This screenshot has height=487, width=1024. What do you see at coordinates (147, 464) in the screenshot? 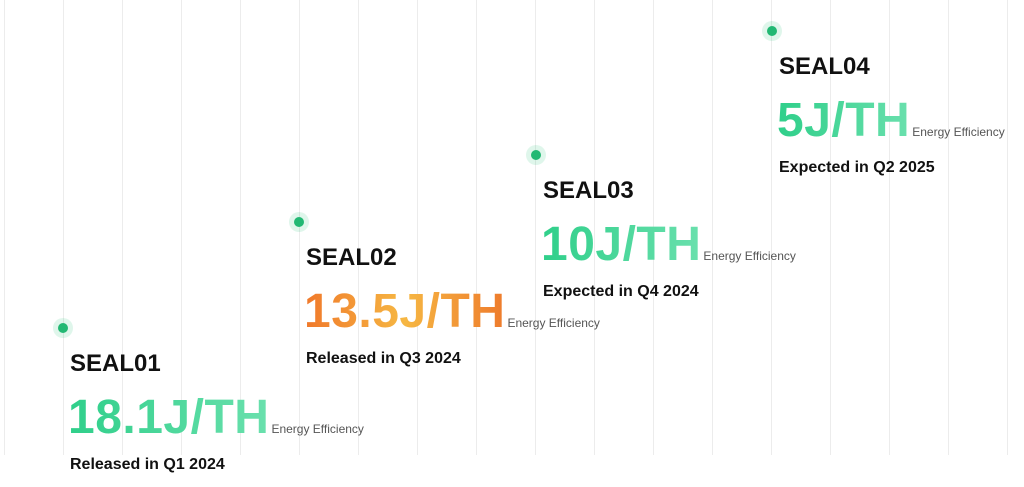
I see `release-status: Released in Q1 2024` at bounding box center [147, 464].